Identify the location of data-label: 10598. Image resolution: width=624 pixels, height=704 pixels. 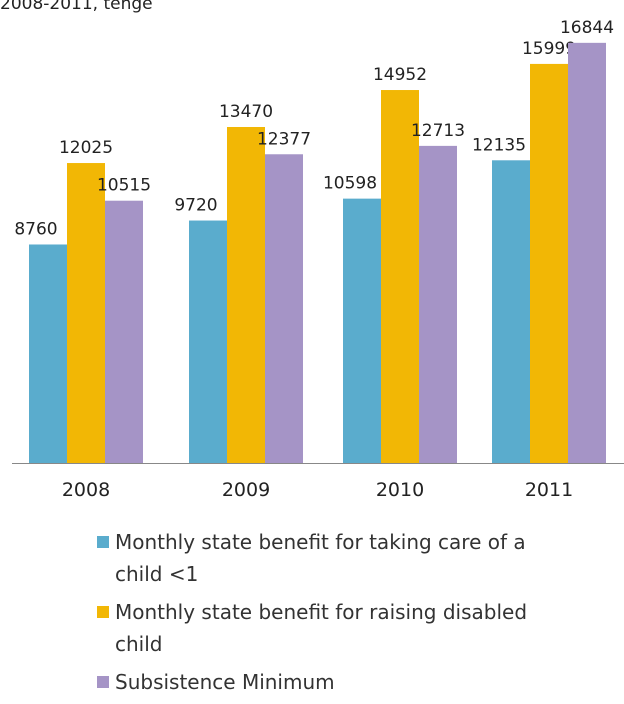
(350, 184).